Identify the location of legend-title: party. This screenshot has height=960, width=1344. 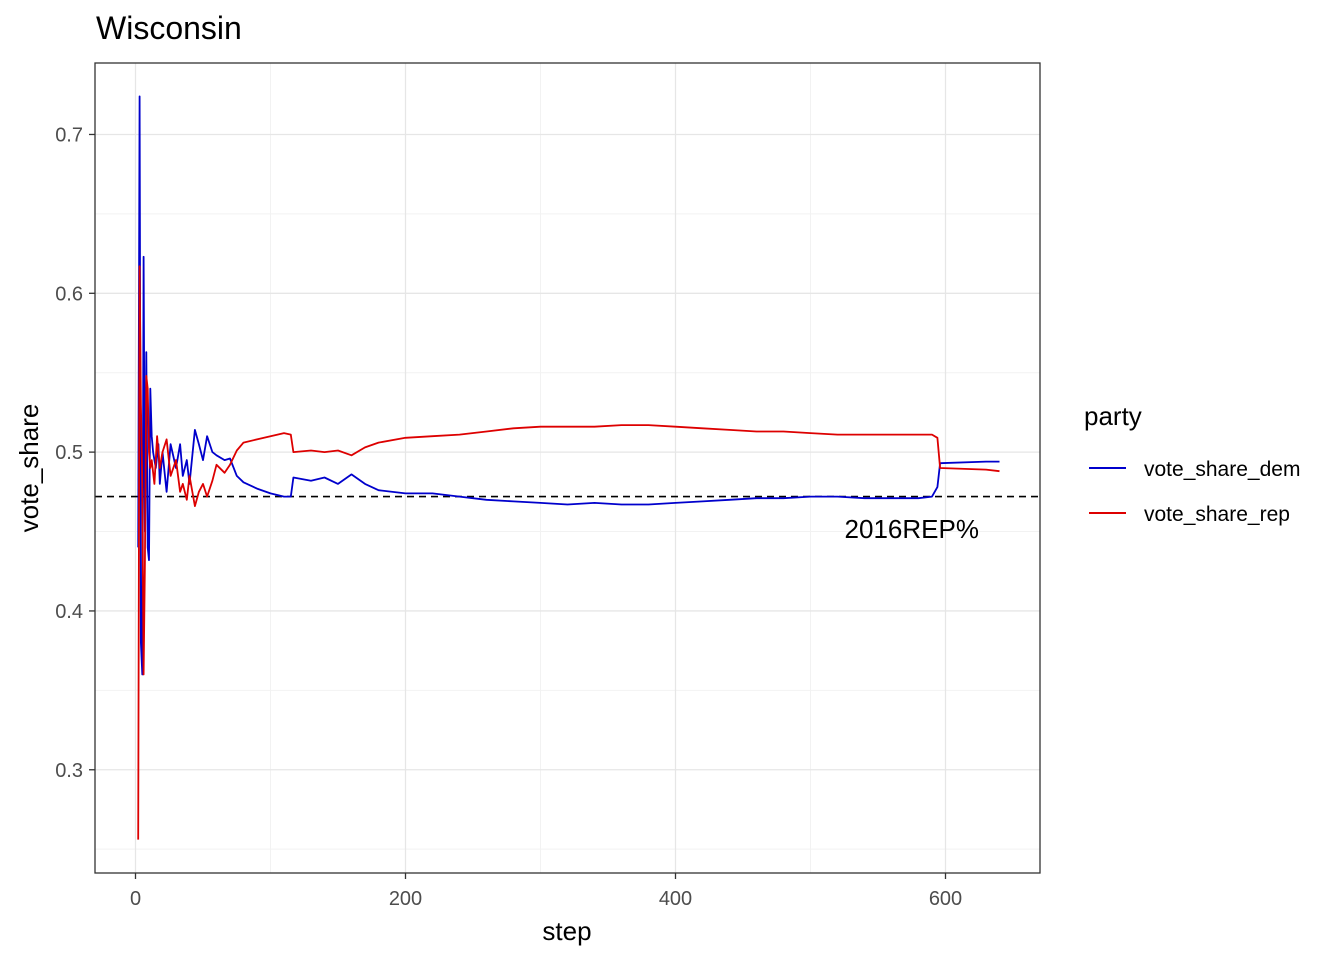
(1113, 416).